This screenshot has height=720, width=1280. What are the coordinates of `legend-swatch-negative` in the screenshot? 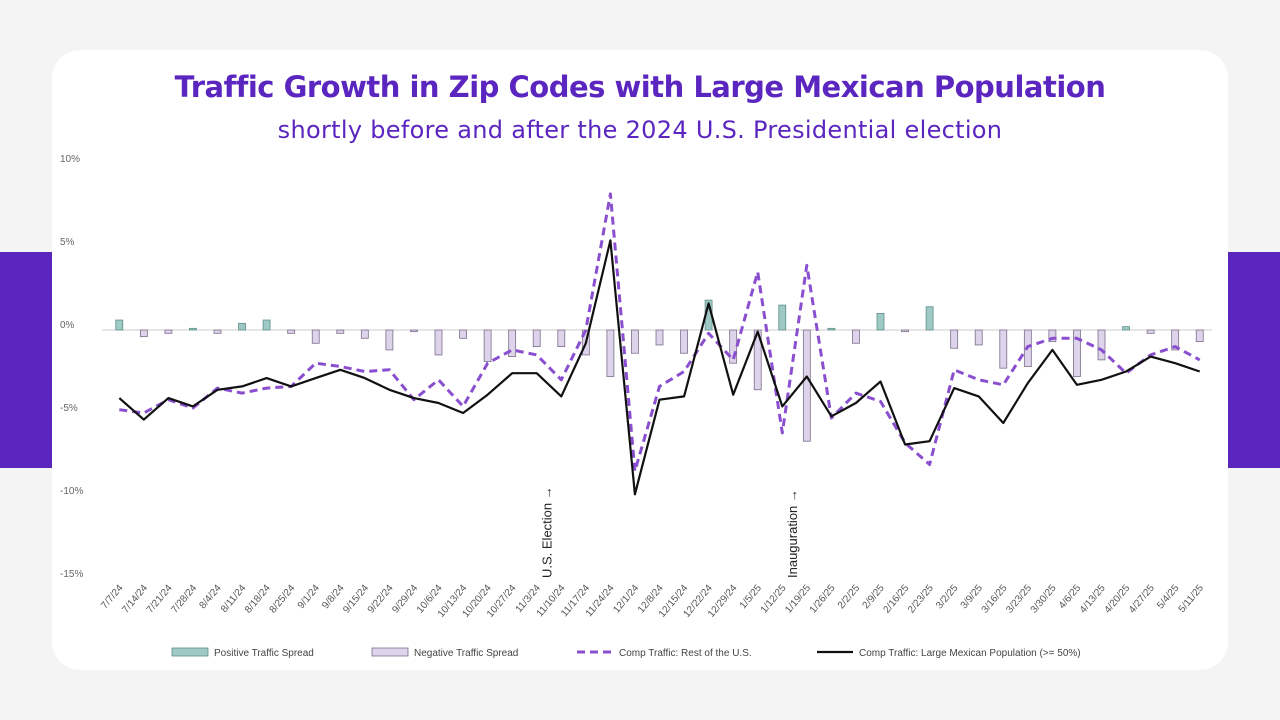 It's located at (390, 652).